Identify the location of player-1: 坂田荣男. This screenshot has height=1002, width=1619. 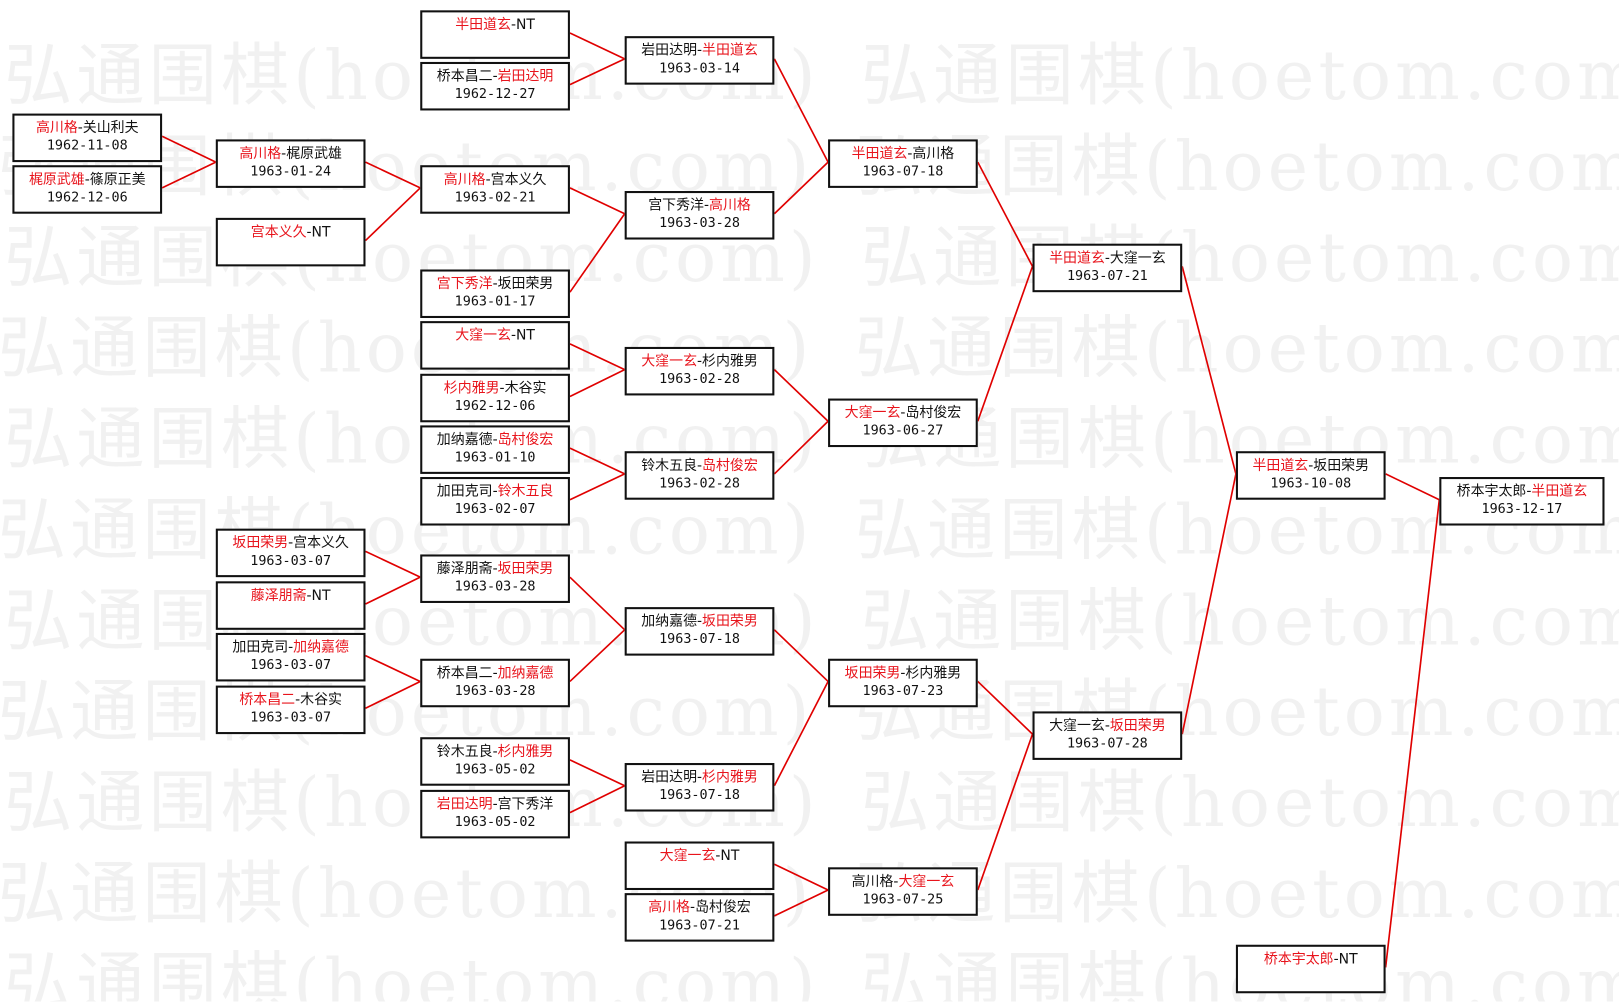
(260, 543).